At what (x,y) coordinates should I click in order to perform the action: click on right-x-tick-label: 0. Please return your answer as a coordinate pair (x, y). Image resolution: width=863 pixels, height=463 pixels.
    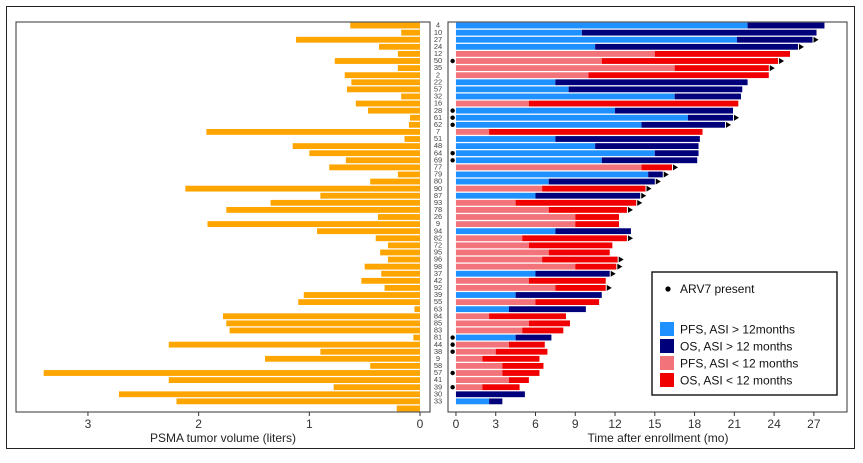
    Looking at the image, I should click on (456, 424).